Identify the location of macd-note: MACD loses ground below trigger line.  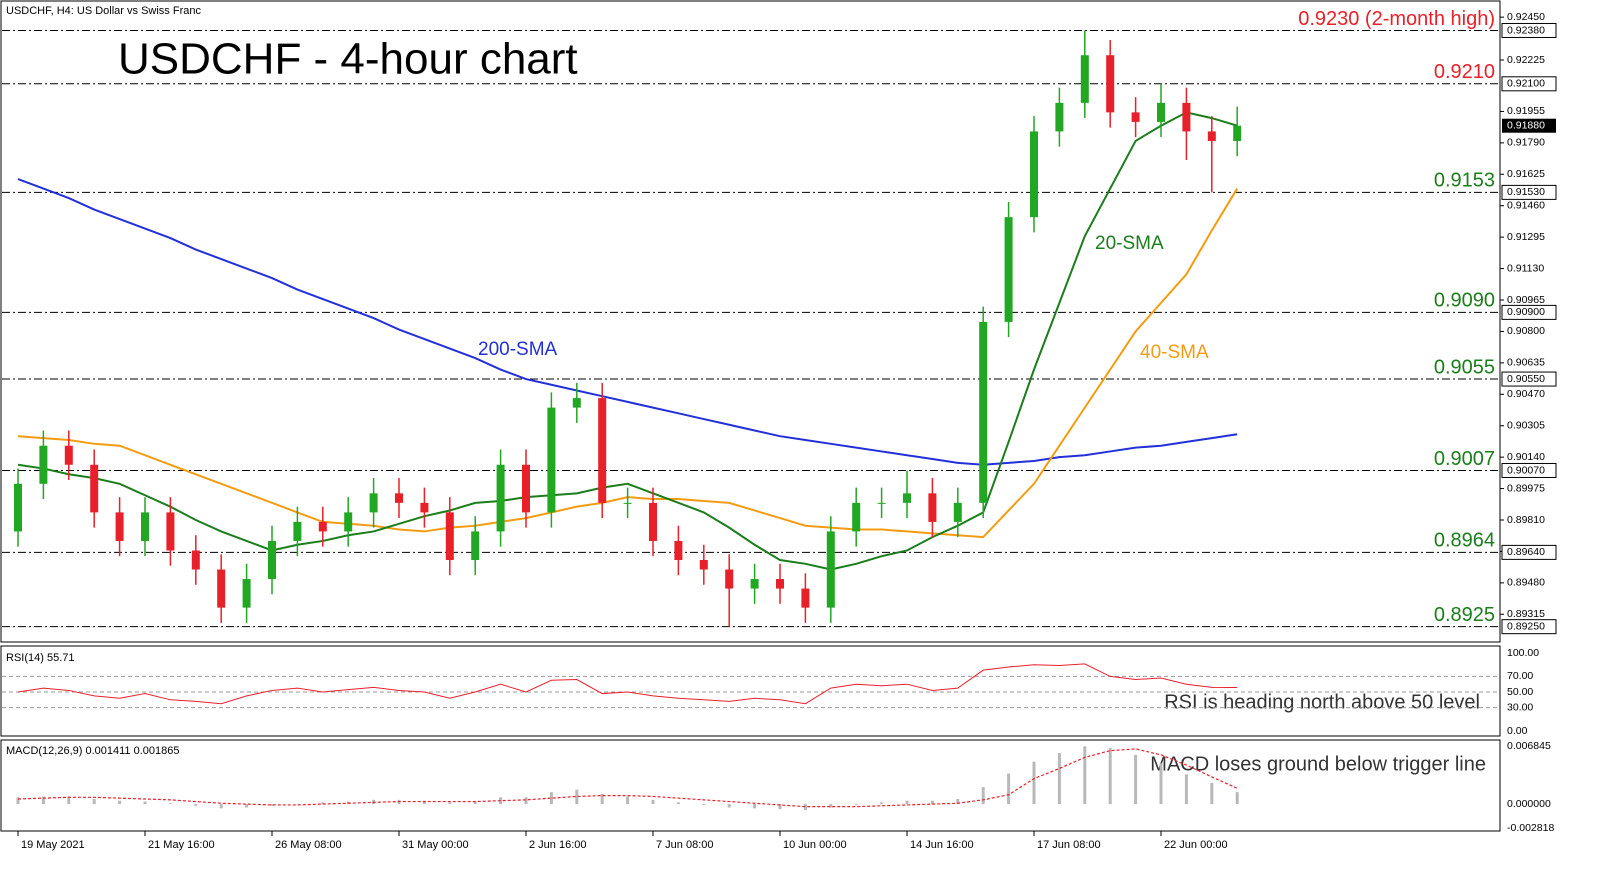
(1318, 764).